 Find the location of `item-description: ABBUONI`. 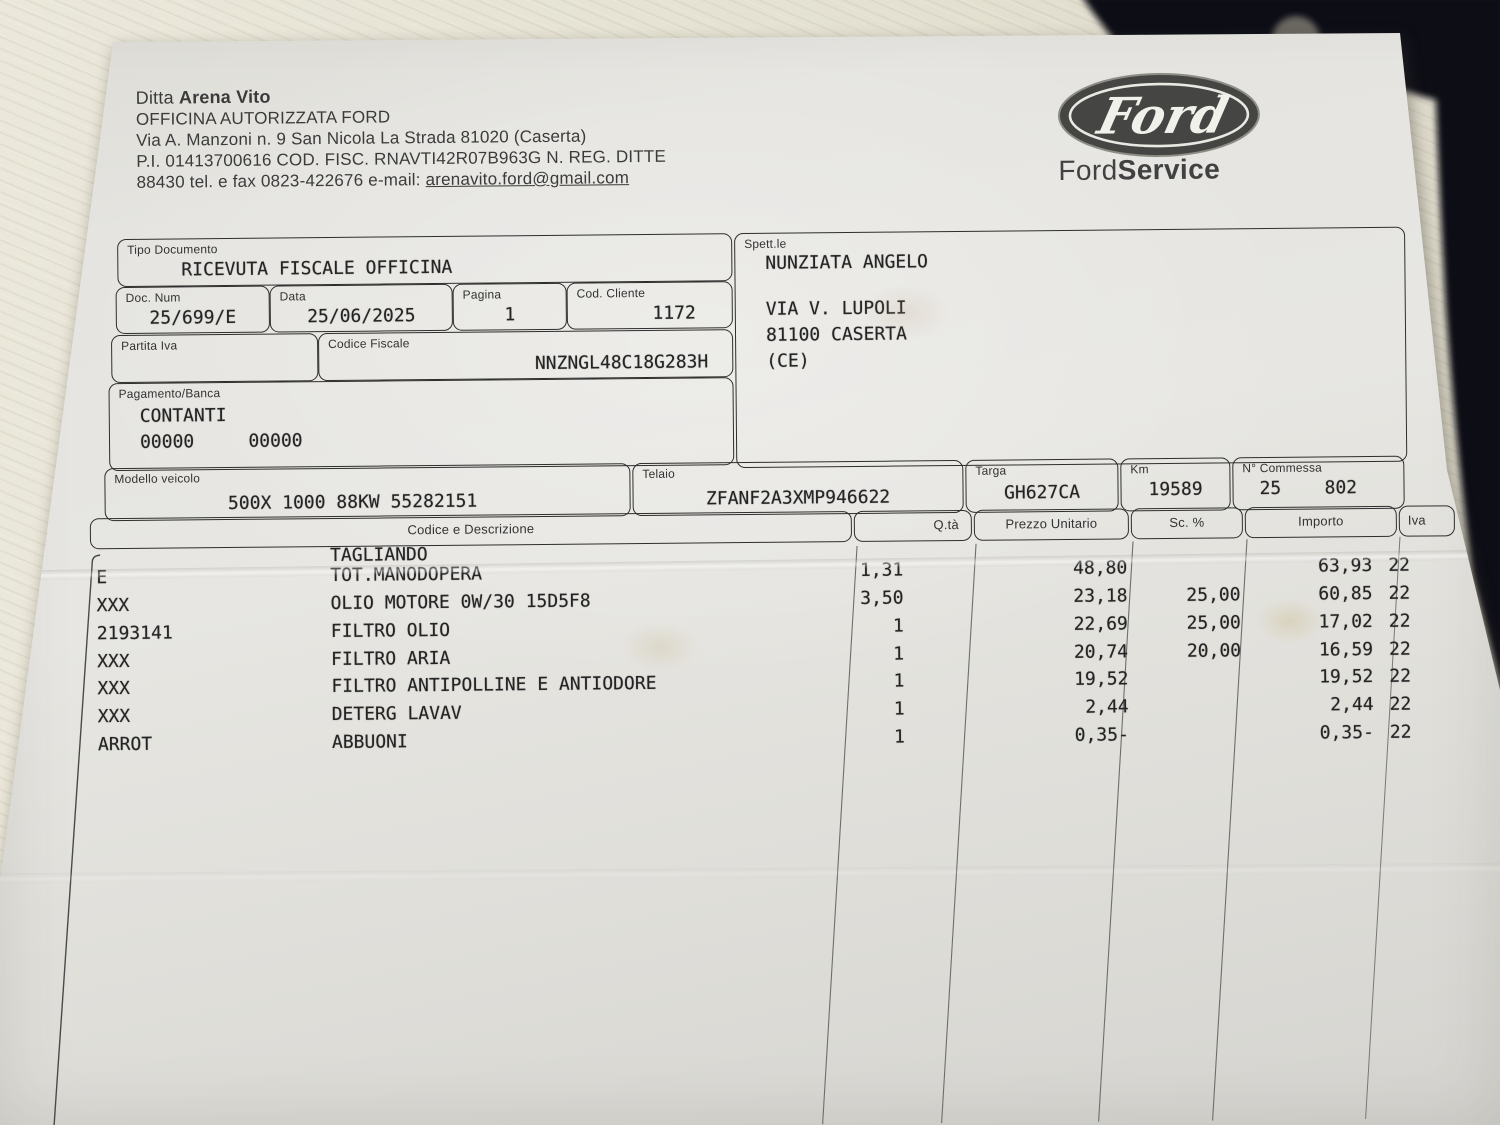

item-description: ABBUONI is located at coordinates (369, 742).